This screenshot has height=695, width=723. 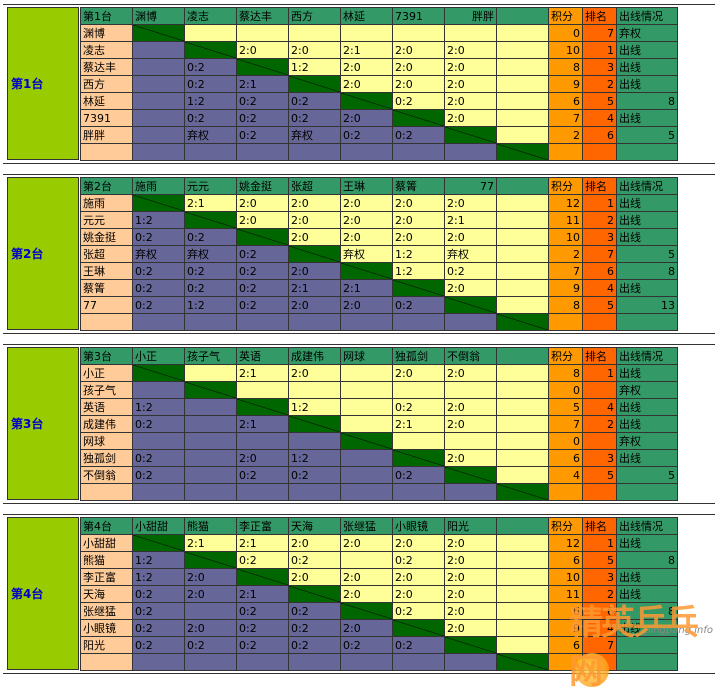 What do you see at coordinates (379, 271) in the screenshot?
I see `table-row: 王琳 0:2 0:2 0:2 2:0 1:2 0:2 7 6 8` at bounding box center [379, 271].